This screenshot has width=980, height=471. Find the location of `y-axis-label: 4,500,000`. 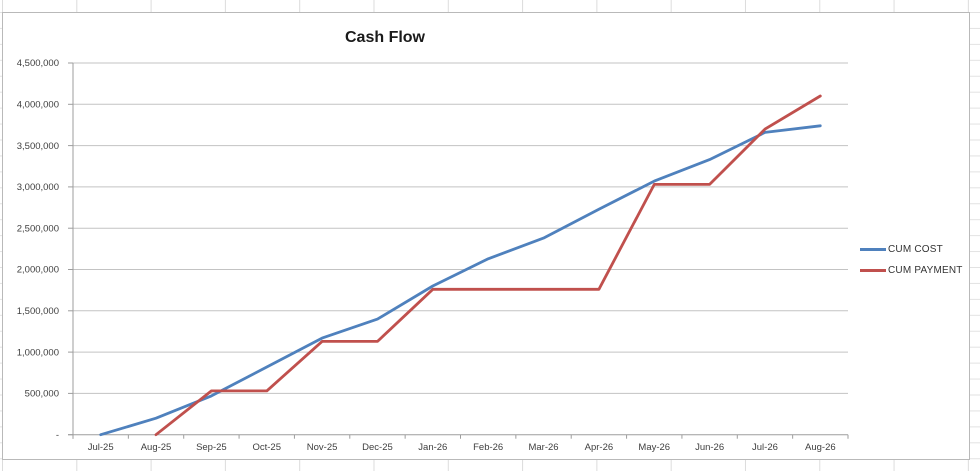

y-axis-label: 4,500,000 is located at coordinates (38, 63).